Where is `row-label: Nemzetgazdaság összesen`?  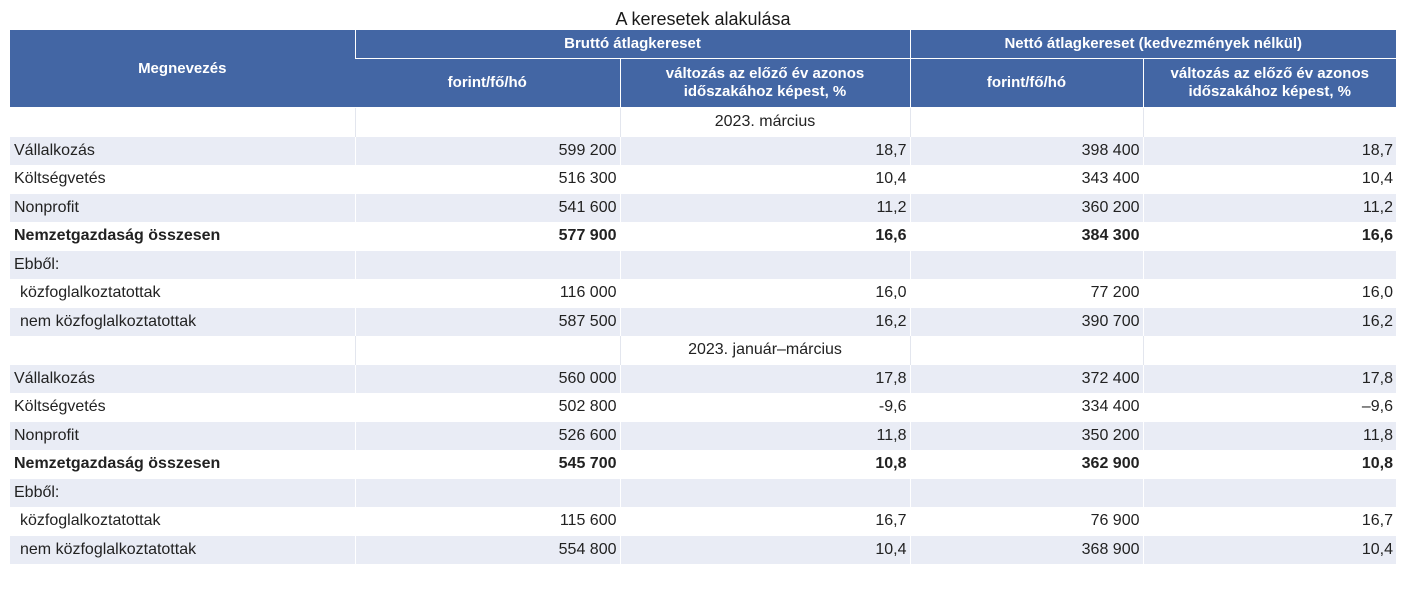 row-label: Nemzetgazdaság összesen is located at coordinates (182, 236).